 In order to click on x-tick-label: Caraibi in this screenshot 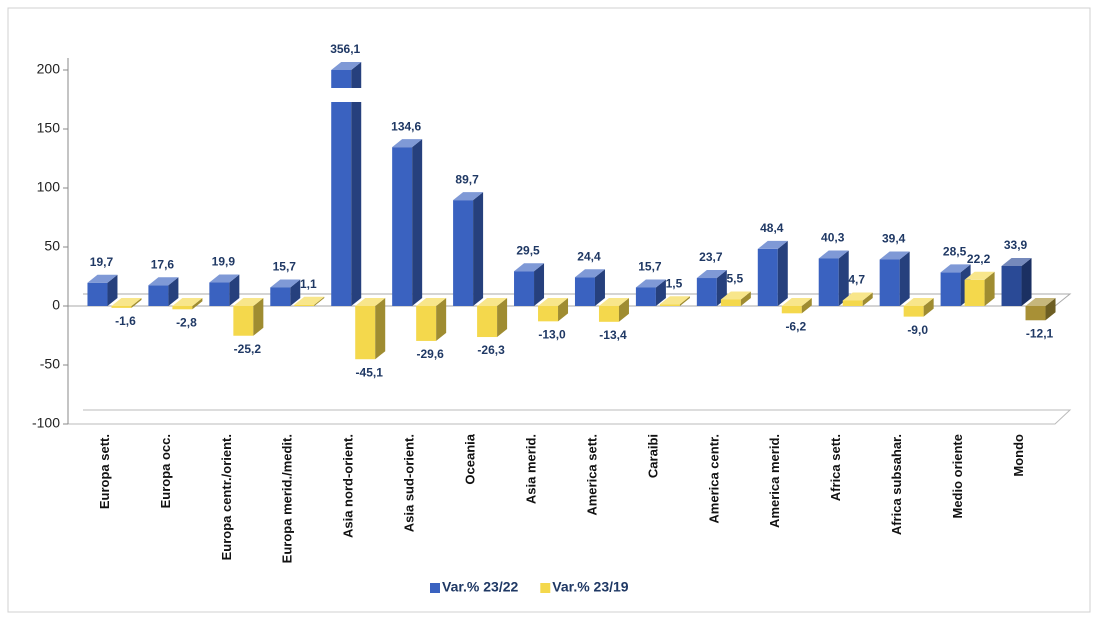, I will do `click(652, 456)`.